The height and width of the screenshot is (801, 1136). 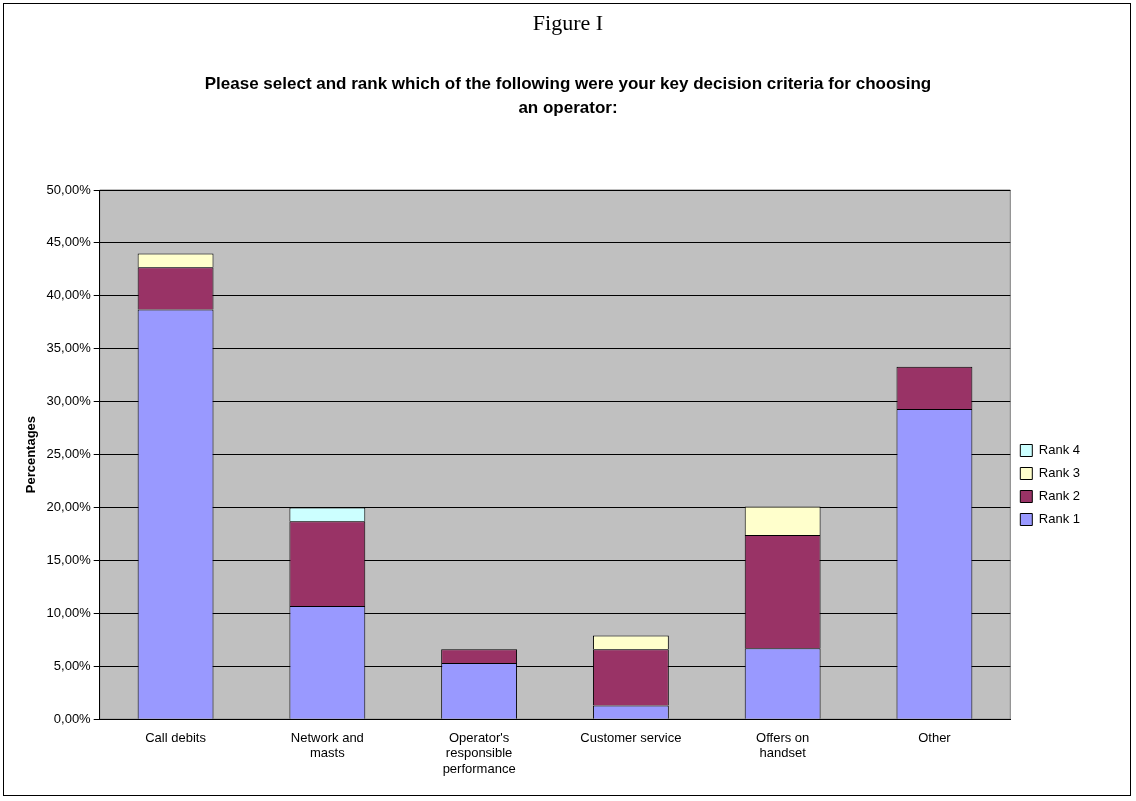 I want to click on y-tick-label: 40,00%, so click(x=69, y=295).